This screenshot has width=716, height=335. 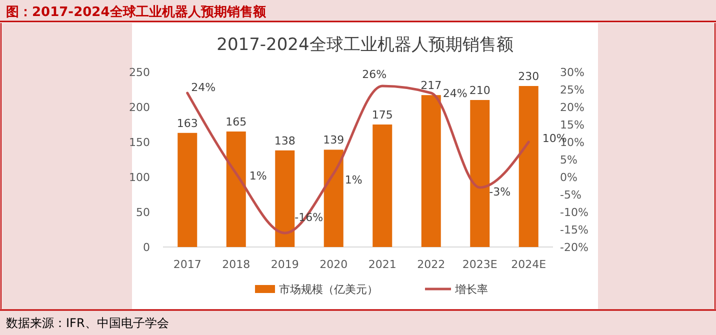 I want to click on data-label: 175, so click(x=382, y=115).